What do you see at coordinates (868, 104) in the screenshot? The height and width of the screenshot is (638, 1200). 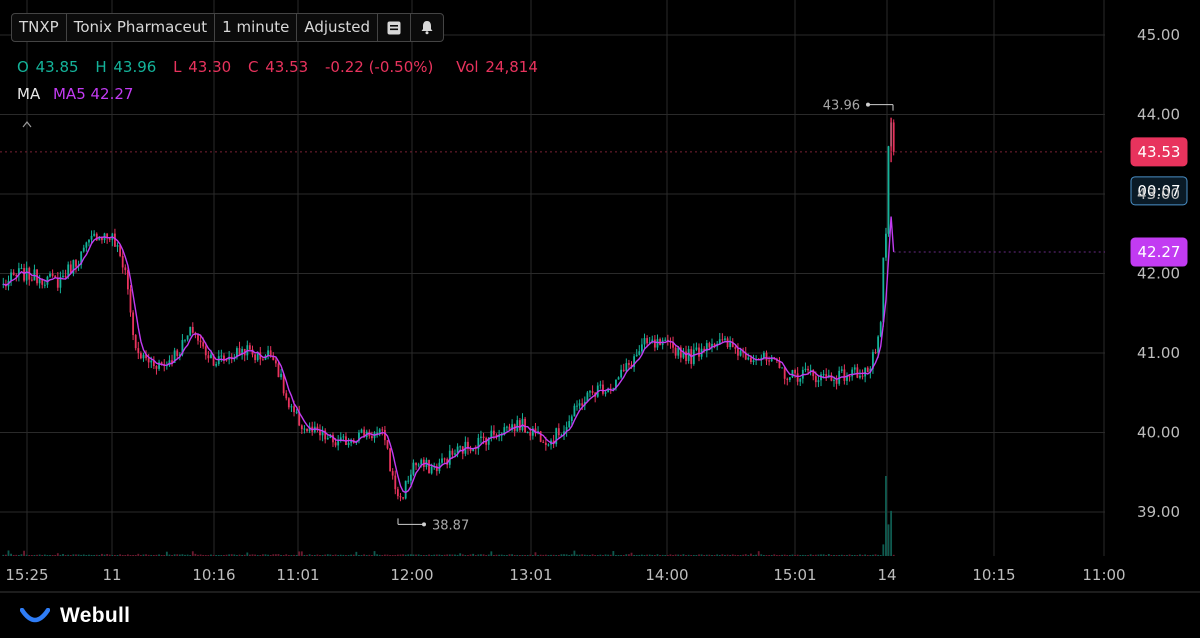 I see `high-marker-dot` at bounding box center [868, 104].